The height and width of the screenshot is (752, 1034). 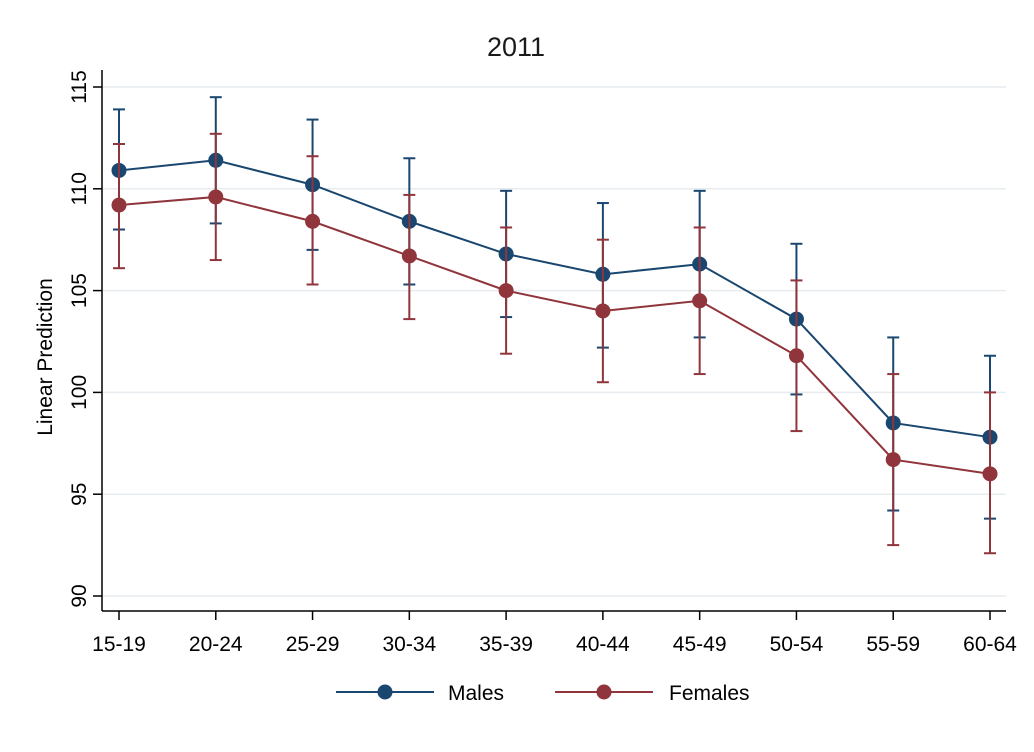 I want to click on legend-item: Males, so click(x=420, y=693).